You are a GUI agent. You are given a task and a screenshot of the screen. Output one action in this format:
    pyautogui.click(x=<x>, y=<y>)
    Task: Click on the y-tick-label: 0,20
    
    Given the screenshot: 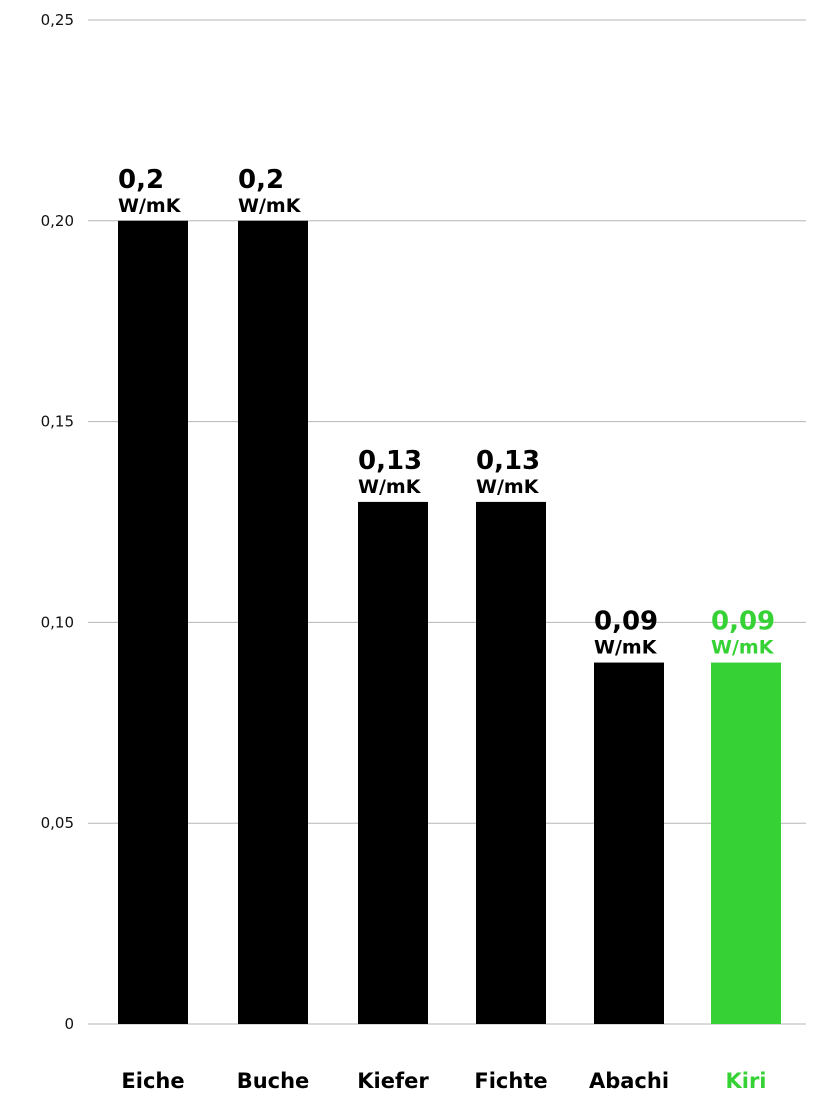 What is the action you would take?
    pyautogui.click(x=57, y=221)
    